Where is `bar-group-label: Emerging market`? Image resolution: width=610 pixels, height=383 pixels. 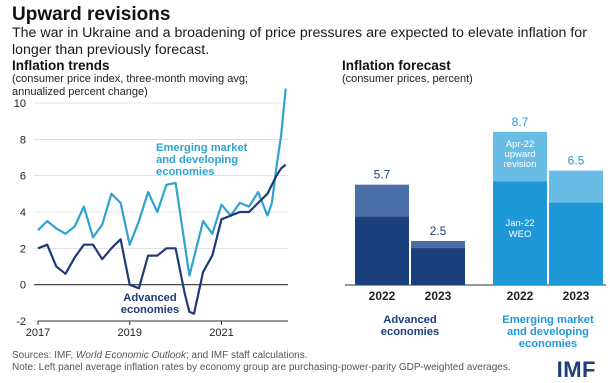 bar-group-label: Emerging market is located at coordinates (548, 320).